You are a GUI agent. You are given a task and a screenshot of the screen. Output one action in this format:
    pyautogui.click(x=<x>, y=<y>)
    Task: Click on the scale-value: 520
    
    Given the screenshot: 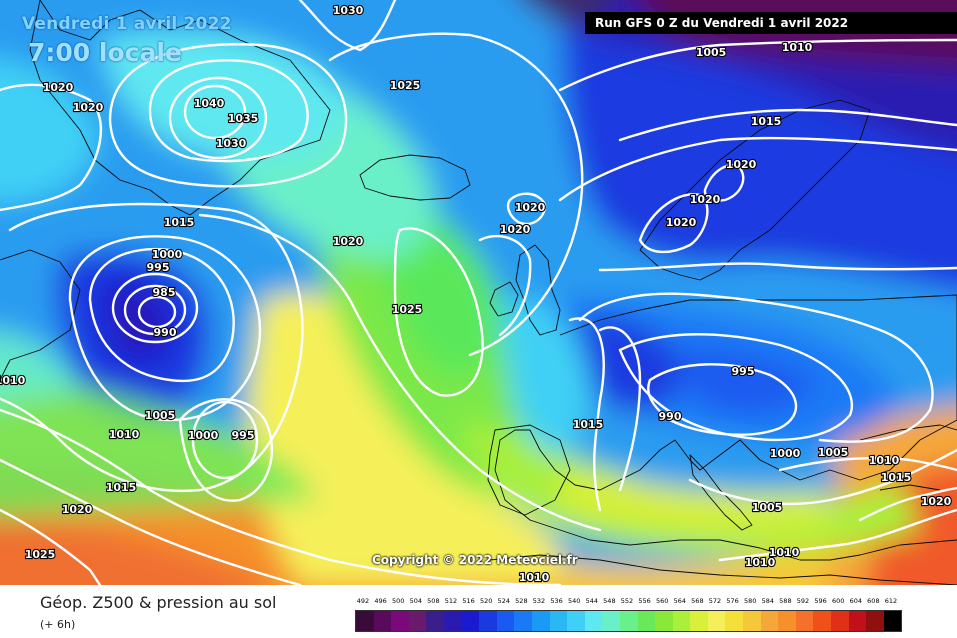 What is the action you would take?
    pyautogui.click(x=486, y=601)
    